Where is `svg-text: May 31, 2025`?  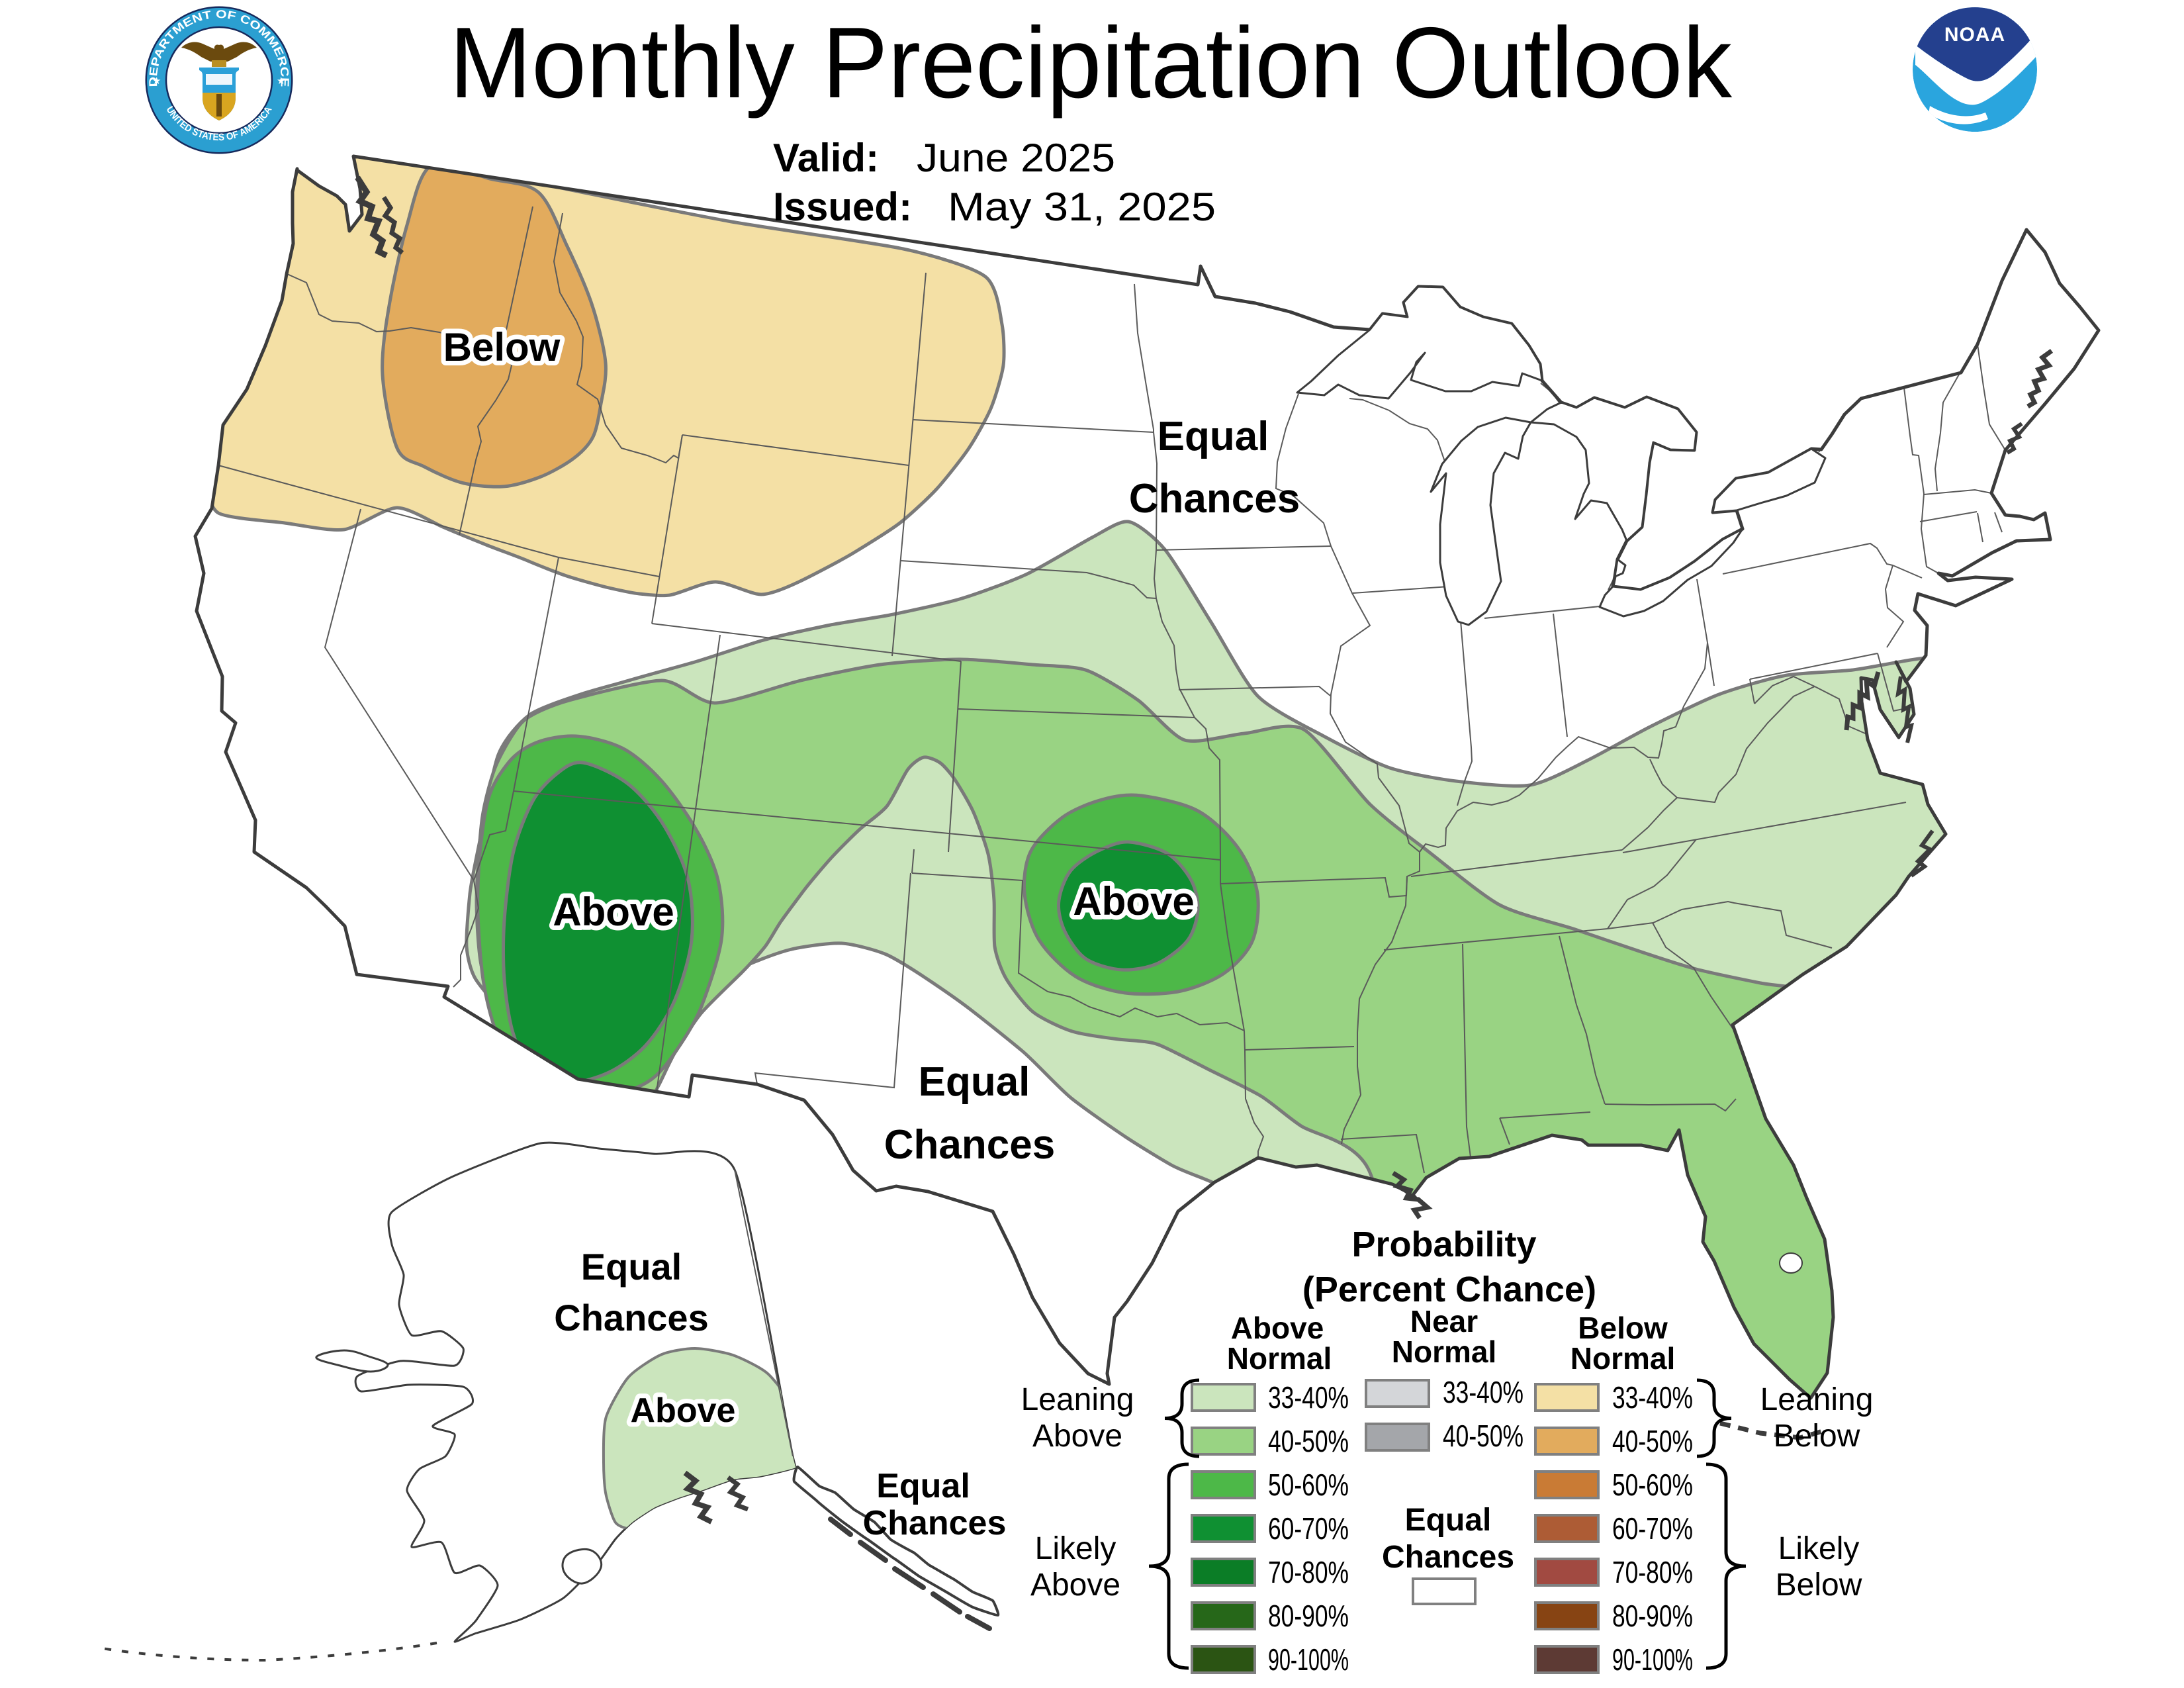
svg-text: May 31, 2025 is located at coordinates (1082, 207).